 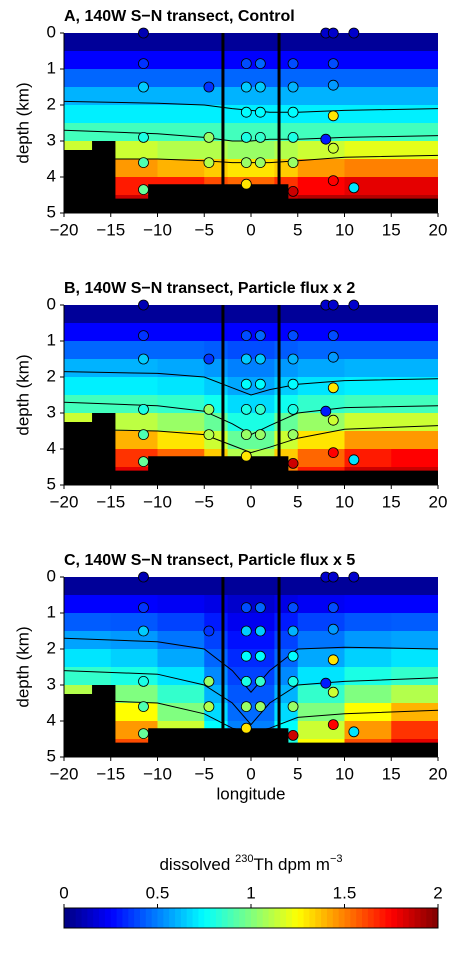 What do you see at coordinates (157, 501) in the screenshot?
I see `x-tick-label: −10` at bounding box center [157, 501].